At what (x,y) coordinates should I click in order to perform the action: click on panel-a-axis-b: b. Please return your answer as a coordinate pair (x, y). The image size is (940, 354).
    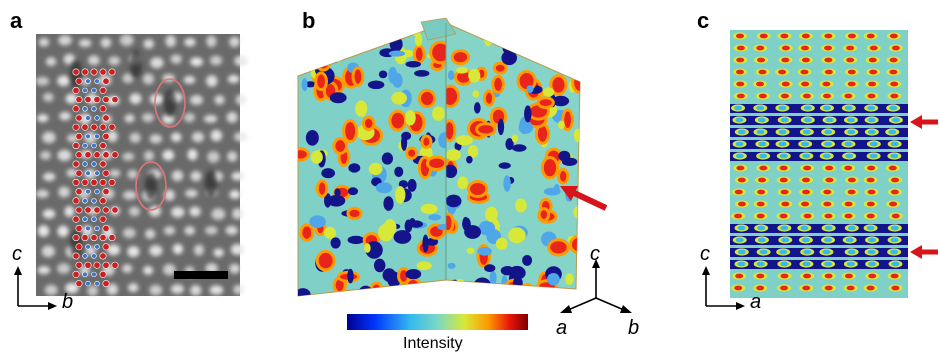
    Looking at the image, I should click on (68, 302).